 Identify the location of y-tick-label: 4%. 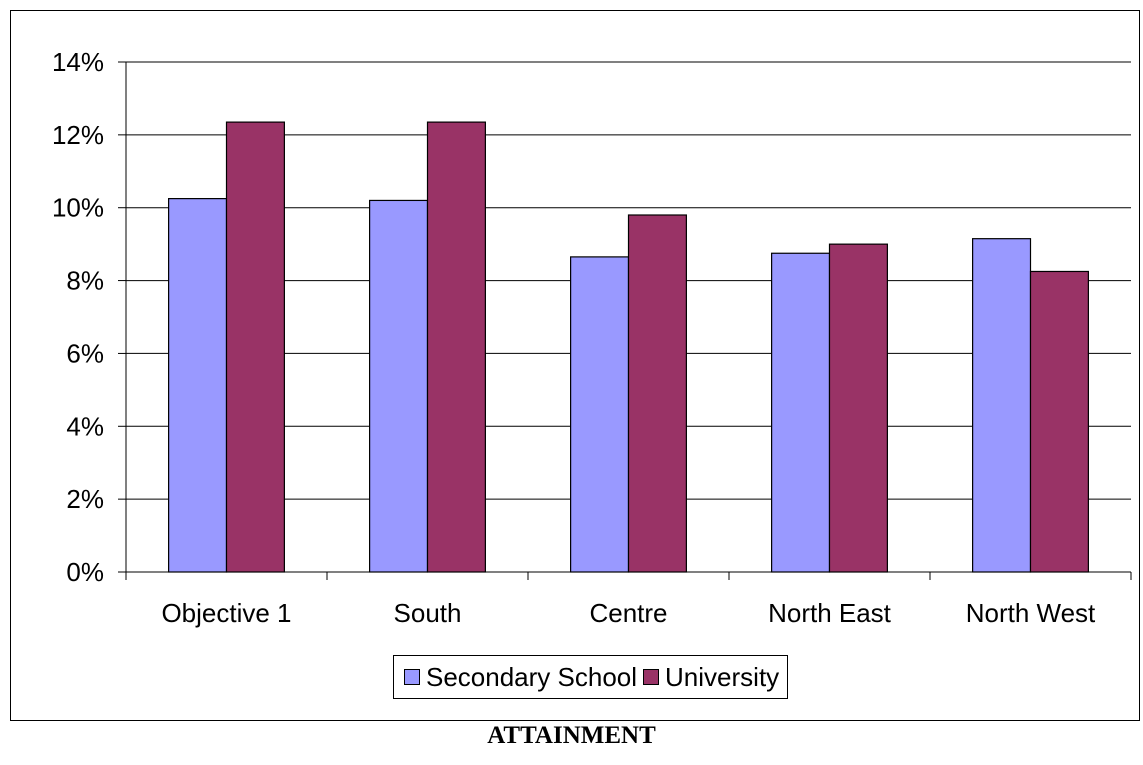
(85, 426).